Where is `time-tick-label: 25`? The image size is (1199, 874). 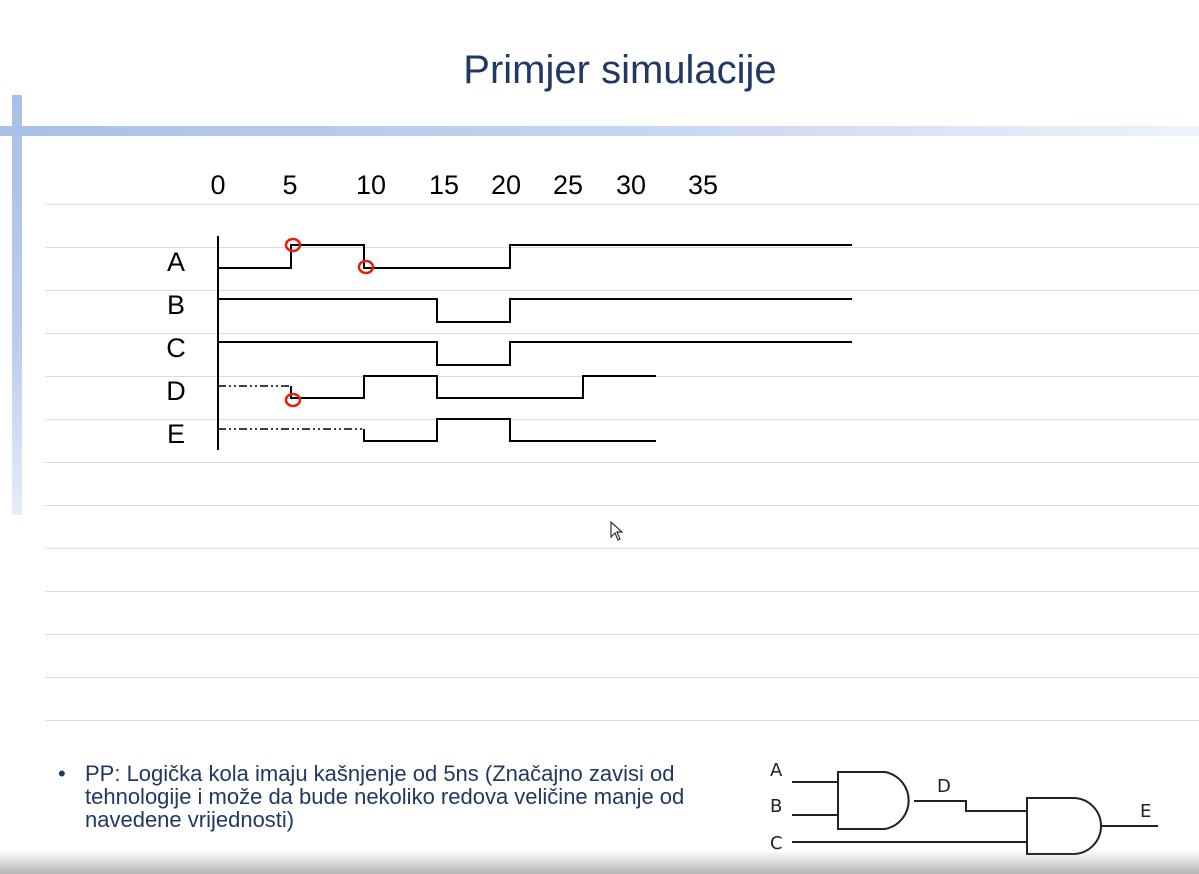
time-tick-label: 25 is located at coordinates (568, 185).